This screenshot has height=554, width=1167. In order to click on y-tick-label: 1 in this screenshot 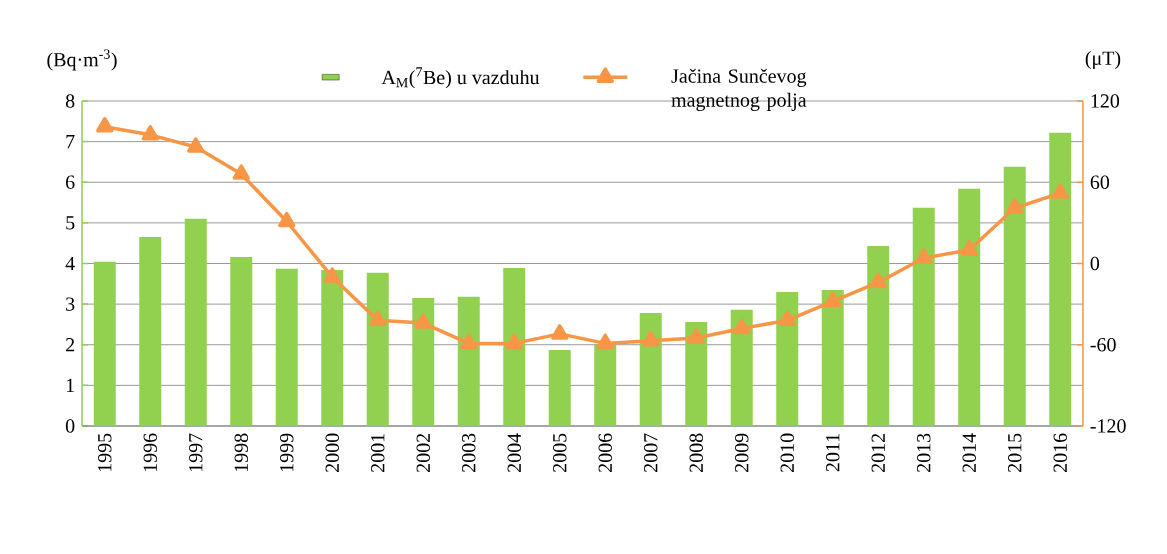, I will do `click(70, 385)`.